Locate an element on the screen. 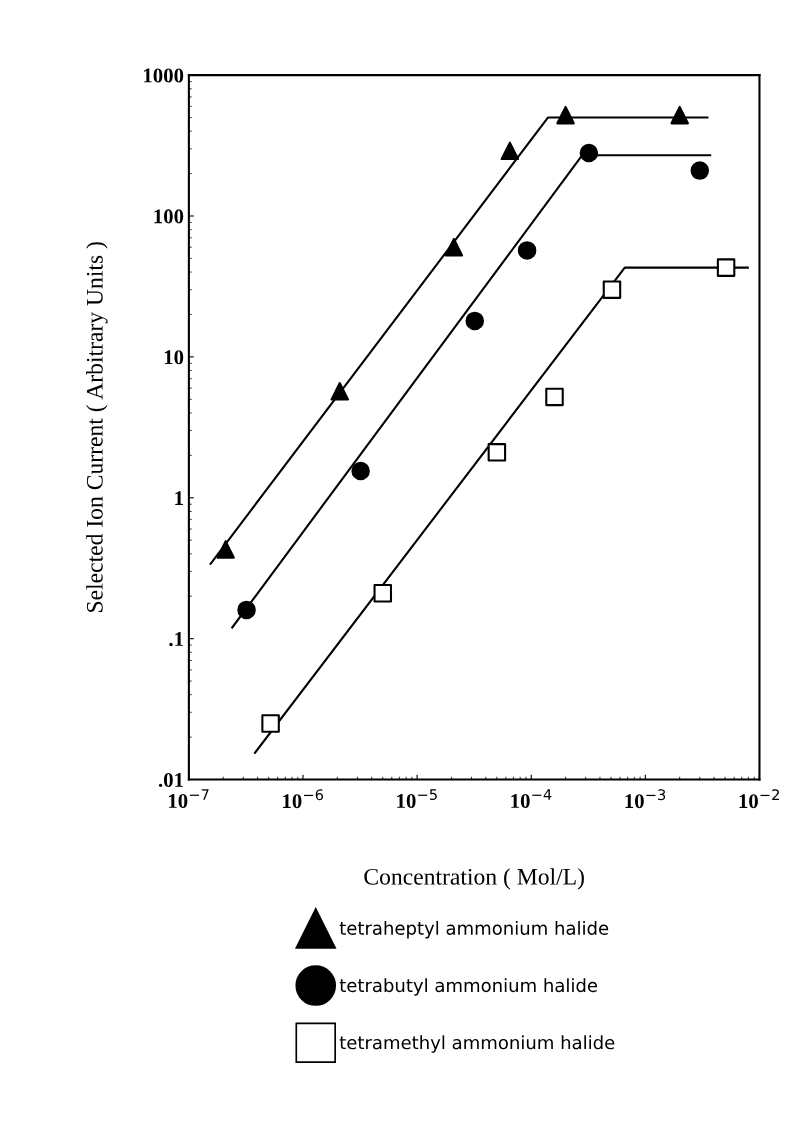  y-tick-label: 1 is located at coordinates (179, 498).